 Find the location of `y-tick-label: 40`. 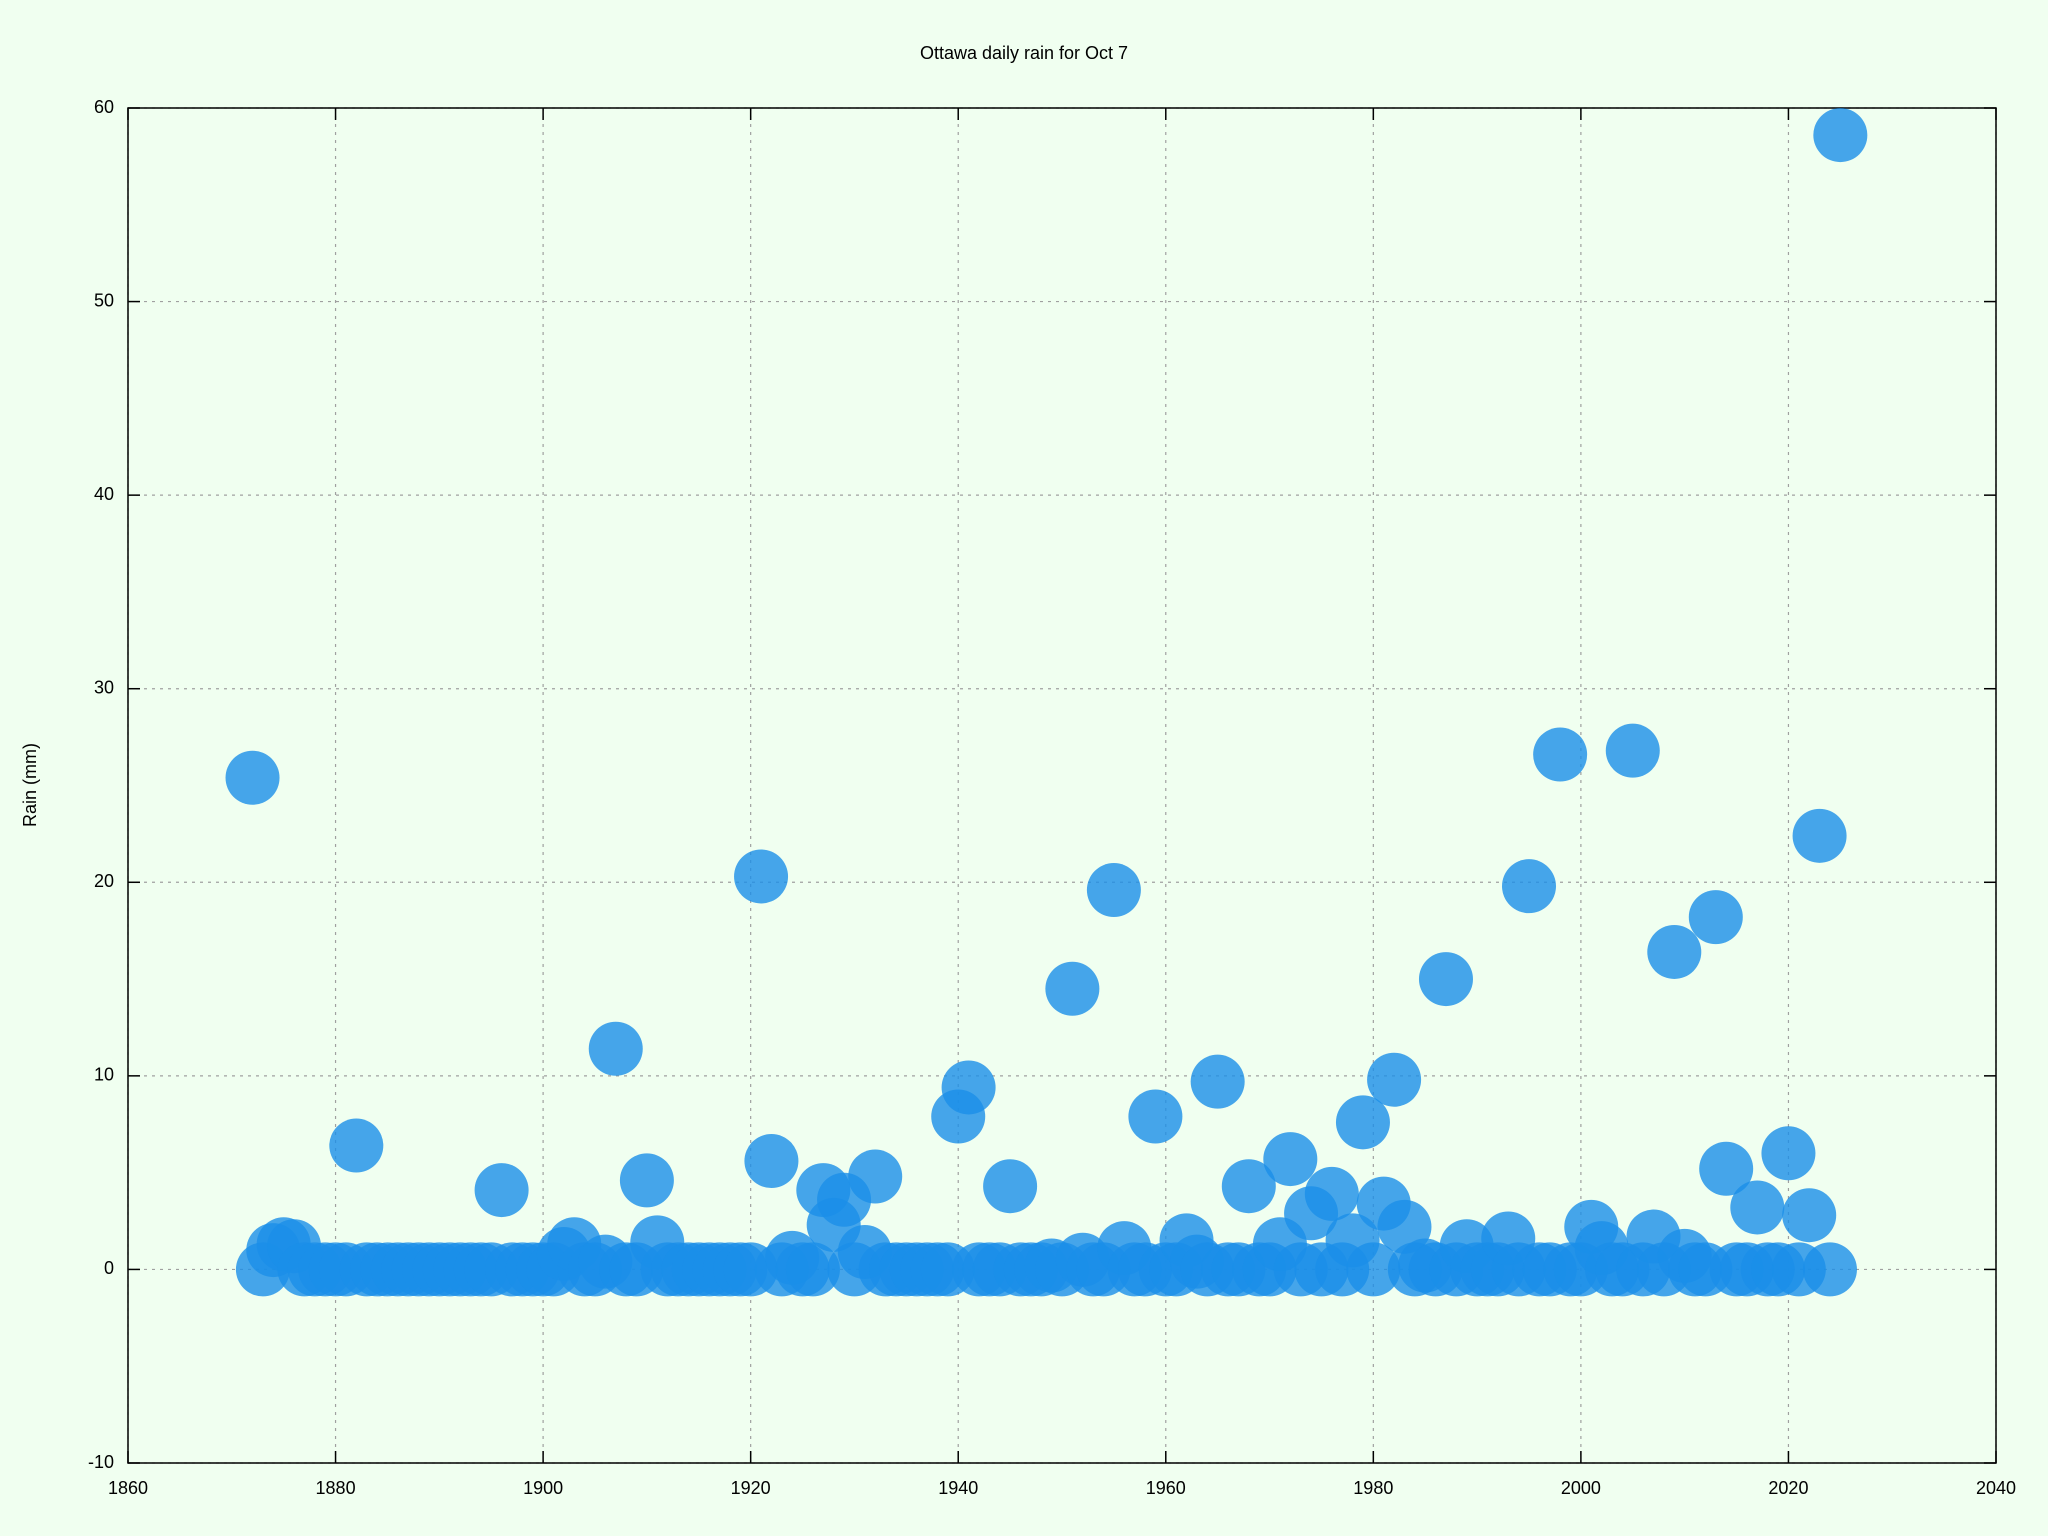

y-tick-label: 40 is located at coordinates (104, 494).